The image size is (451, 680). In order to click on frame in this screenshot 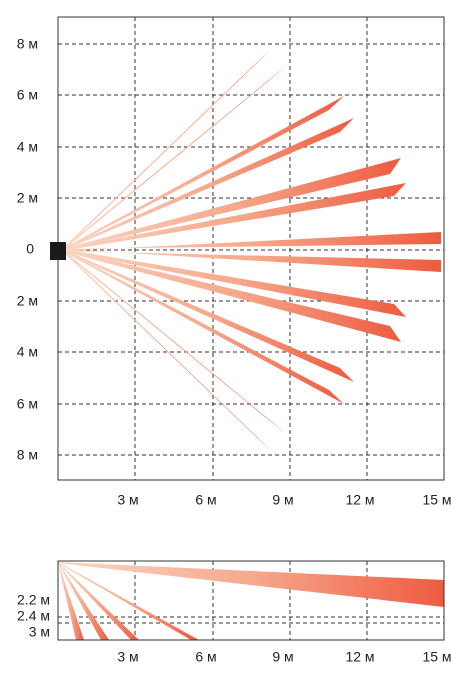, I will do `click(251, 600)`.